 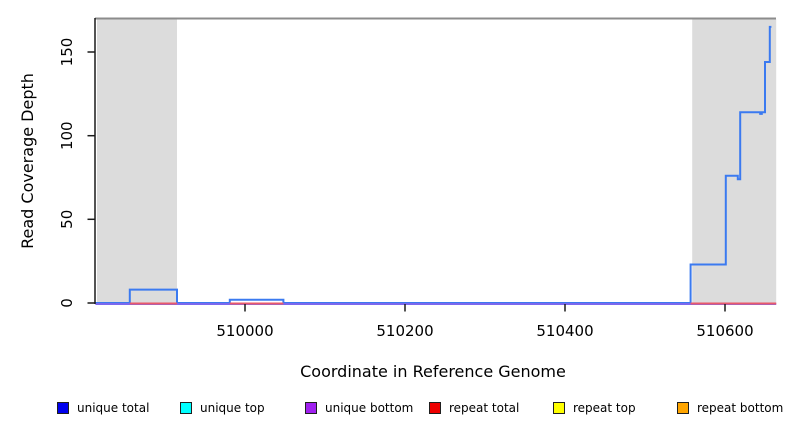 I want to click on y-axis-title: Read Coverage Depth, so click(x=27, y=161).